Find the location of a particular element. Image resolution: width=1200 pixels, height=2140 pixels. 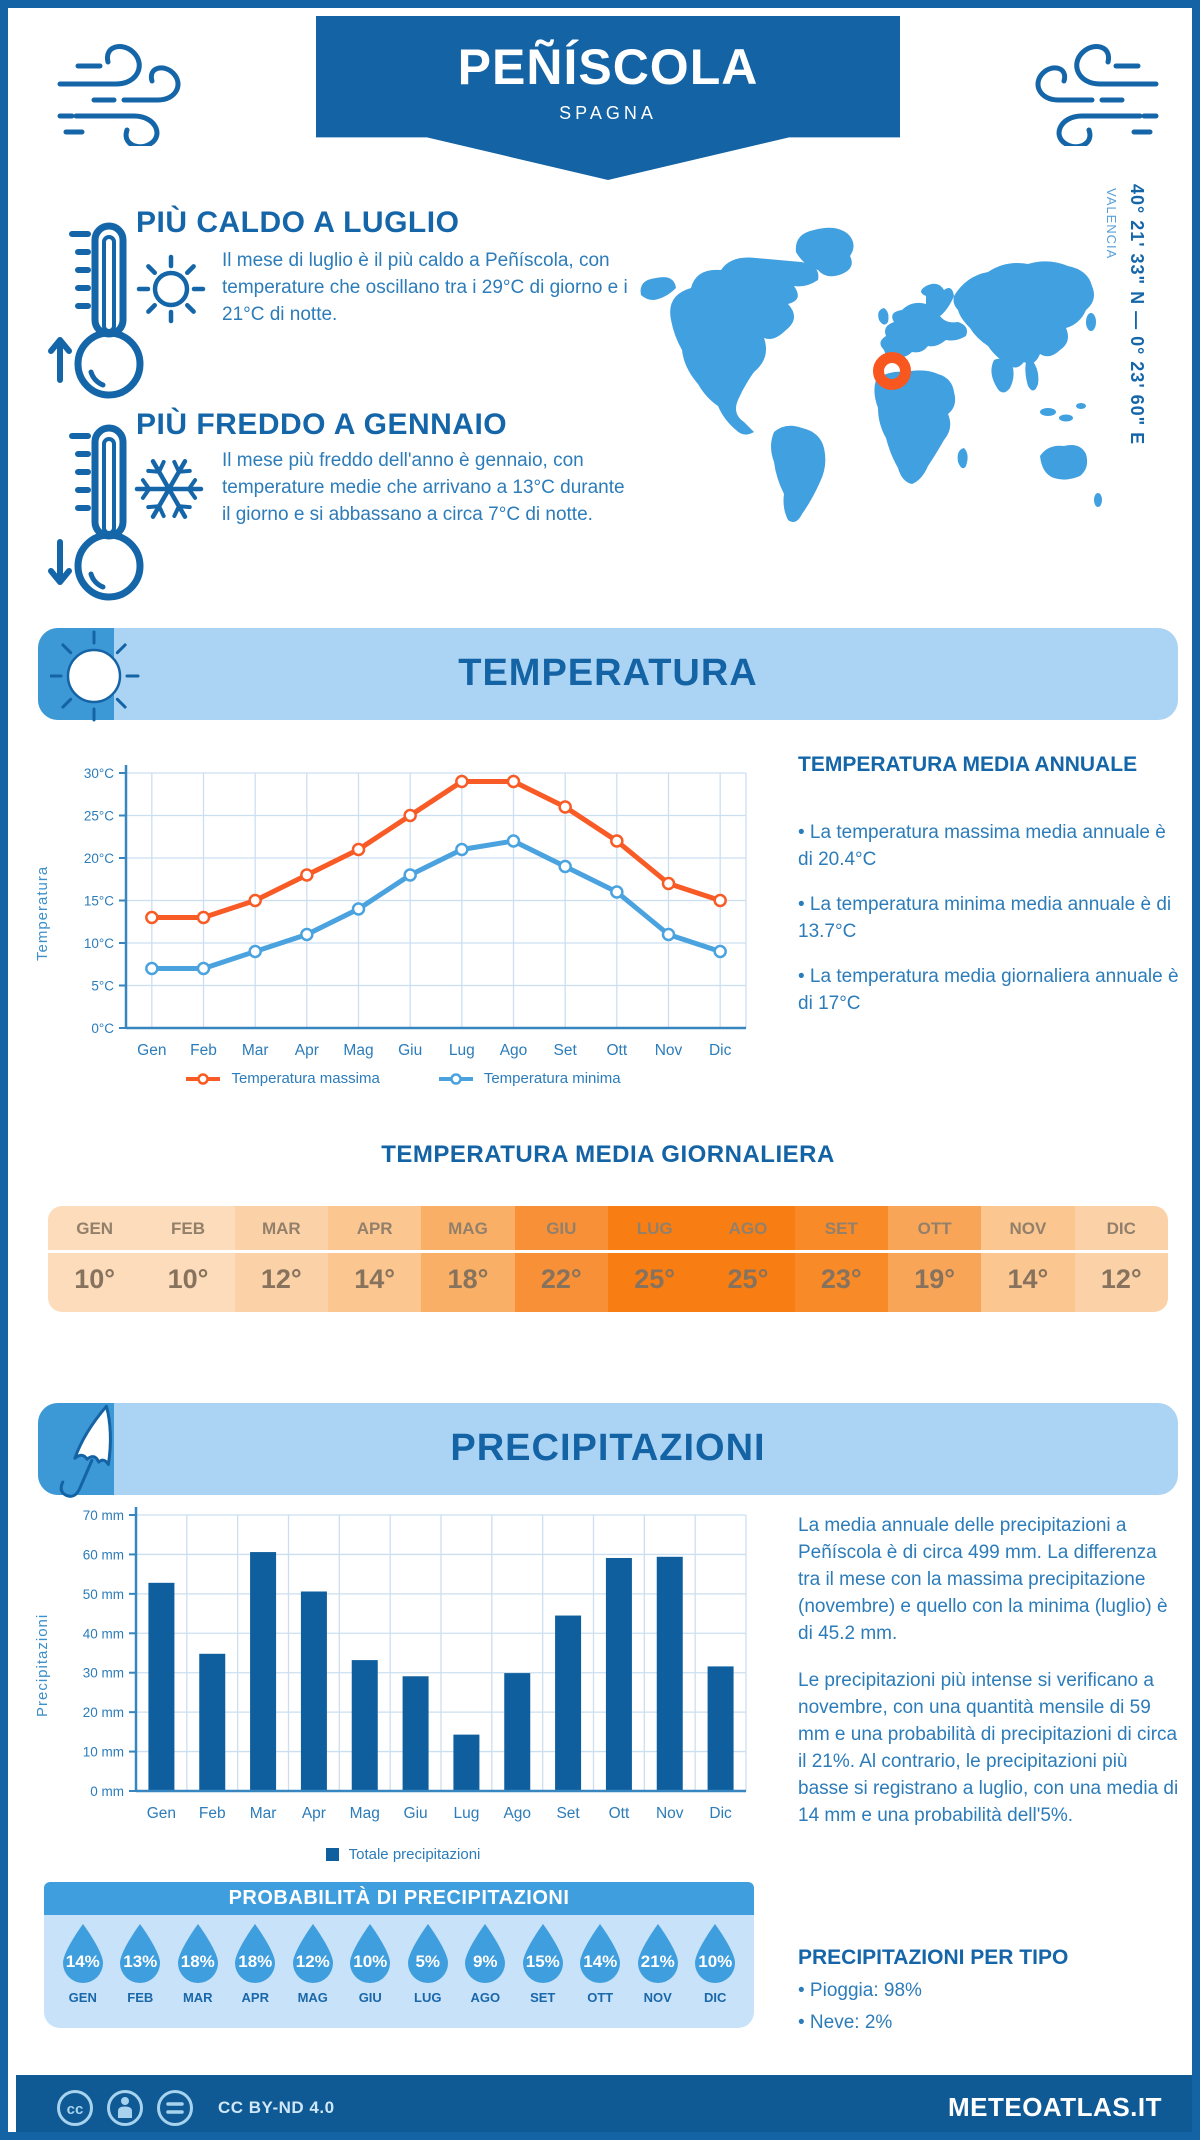

precipitation-section-title: PRECIPITAZIONI is located at coordinates (608, 1448).